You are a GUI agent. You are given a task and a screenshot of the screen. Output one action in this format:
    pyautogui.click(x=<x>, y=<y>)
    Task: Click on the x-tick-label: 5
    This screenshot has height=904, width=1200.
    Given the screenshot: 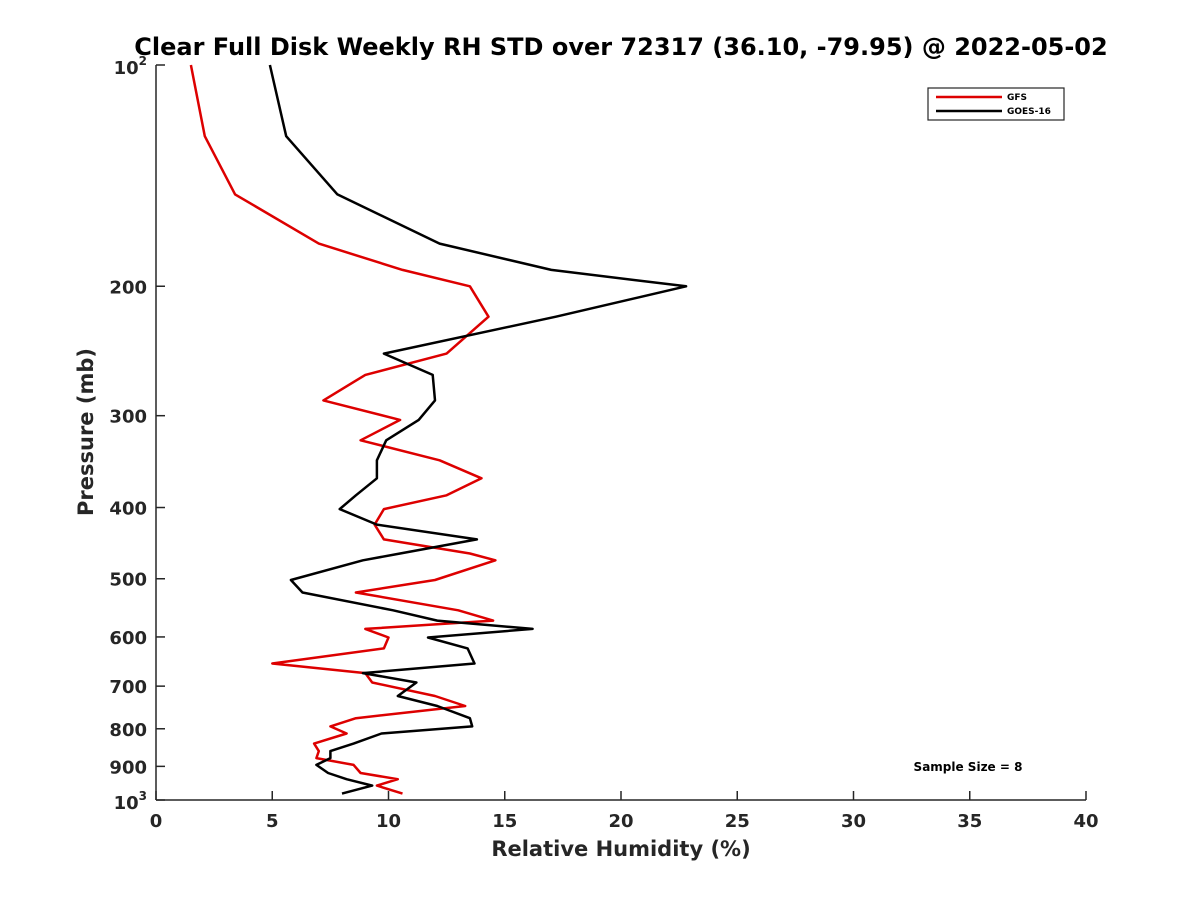 What is the action you would take?
    pyautogui.click(x=272, y=821)
    